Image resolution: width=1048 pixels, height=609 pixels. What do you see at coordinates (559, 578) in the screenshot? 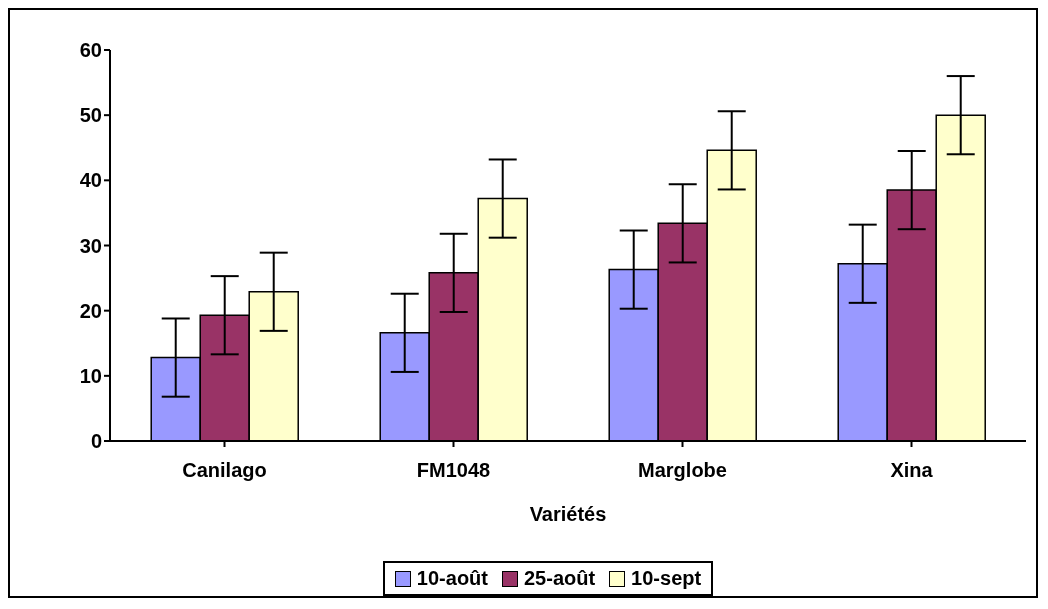
I see `legend-label: 25-août` at bounding box center [559, 578].